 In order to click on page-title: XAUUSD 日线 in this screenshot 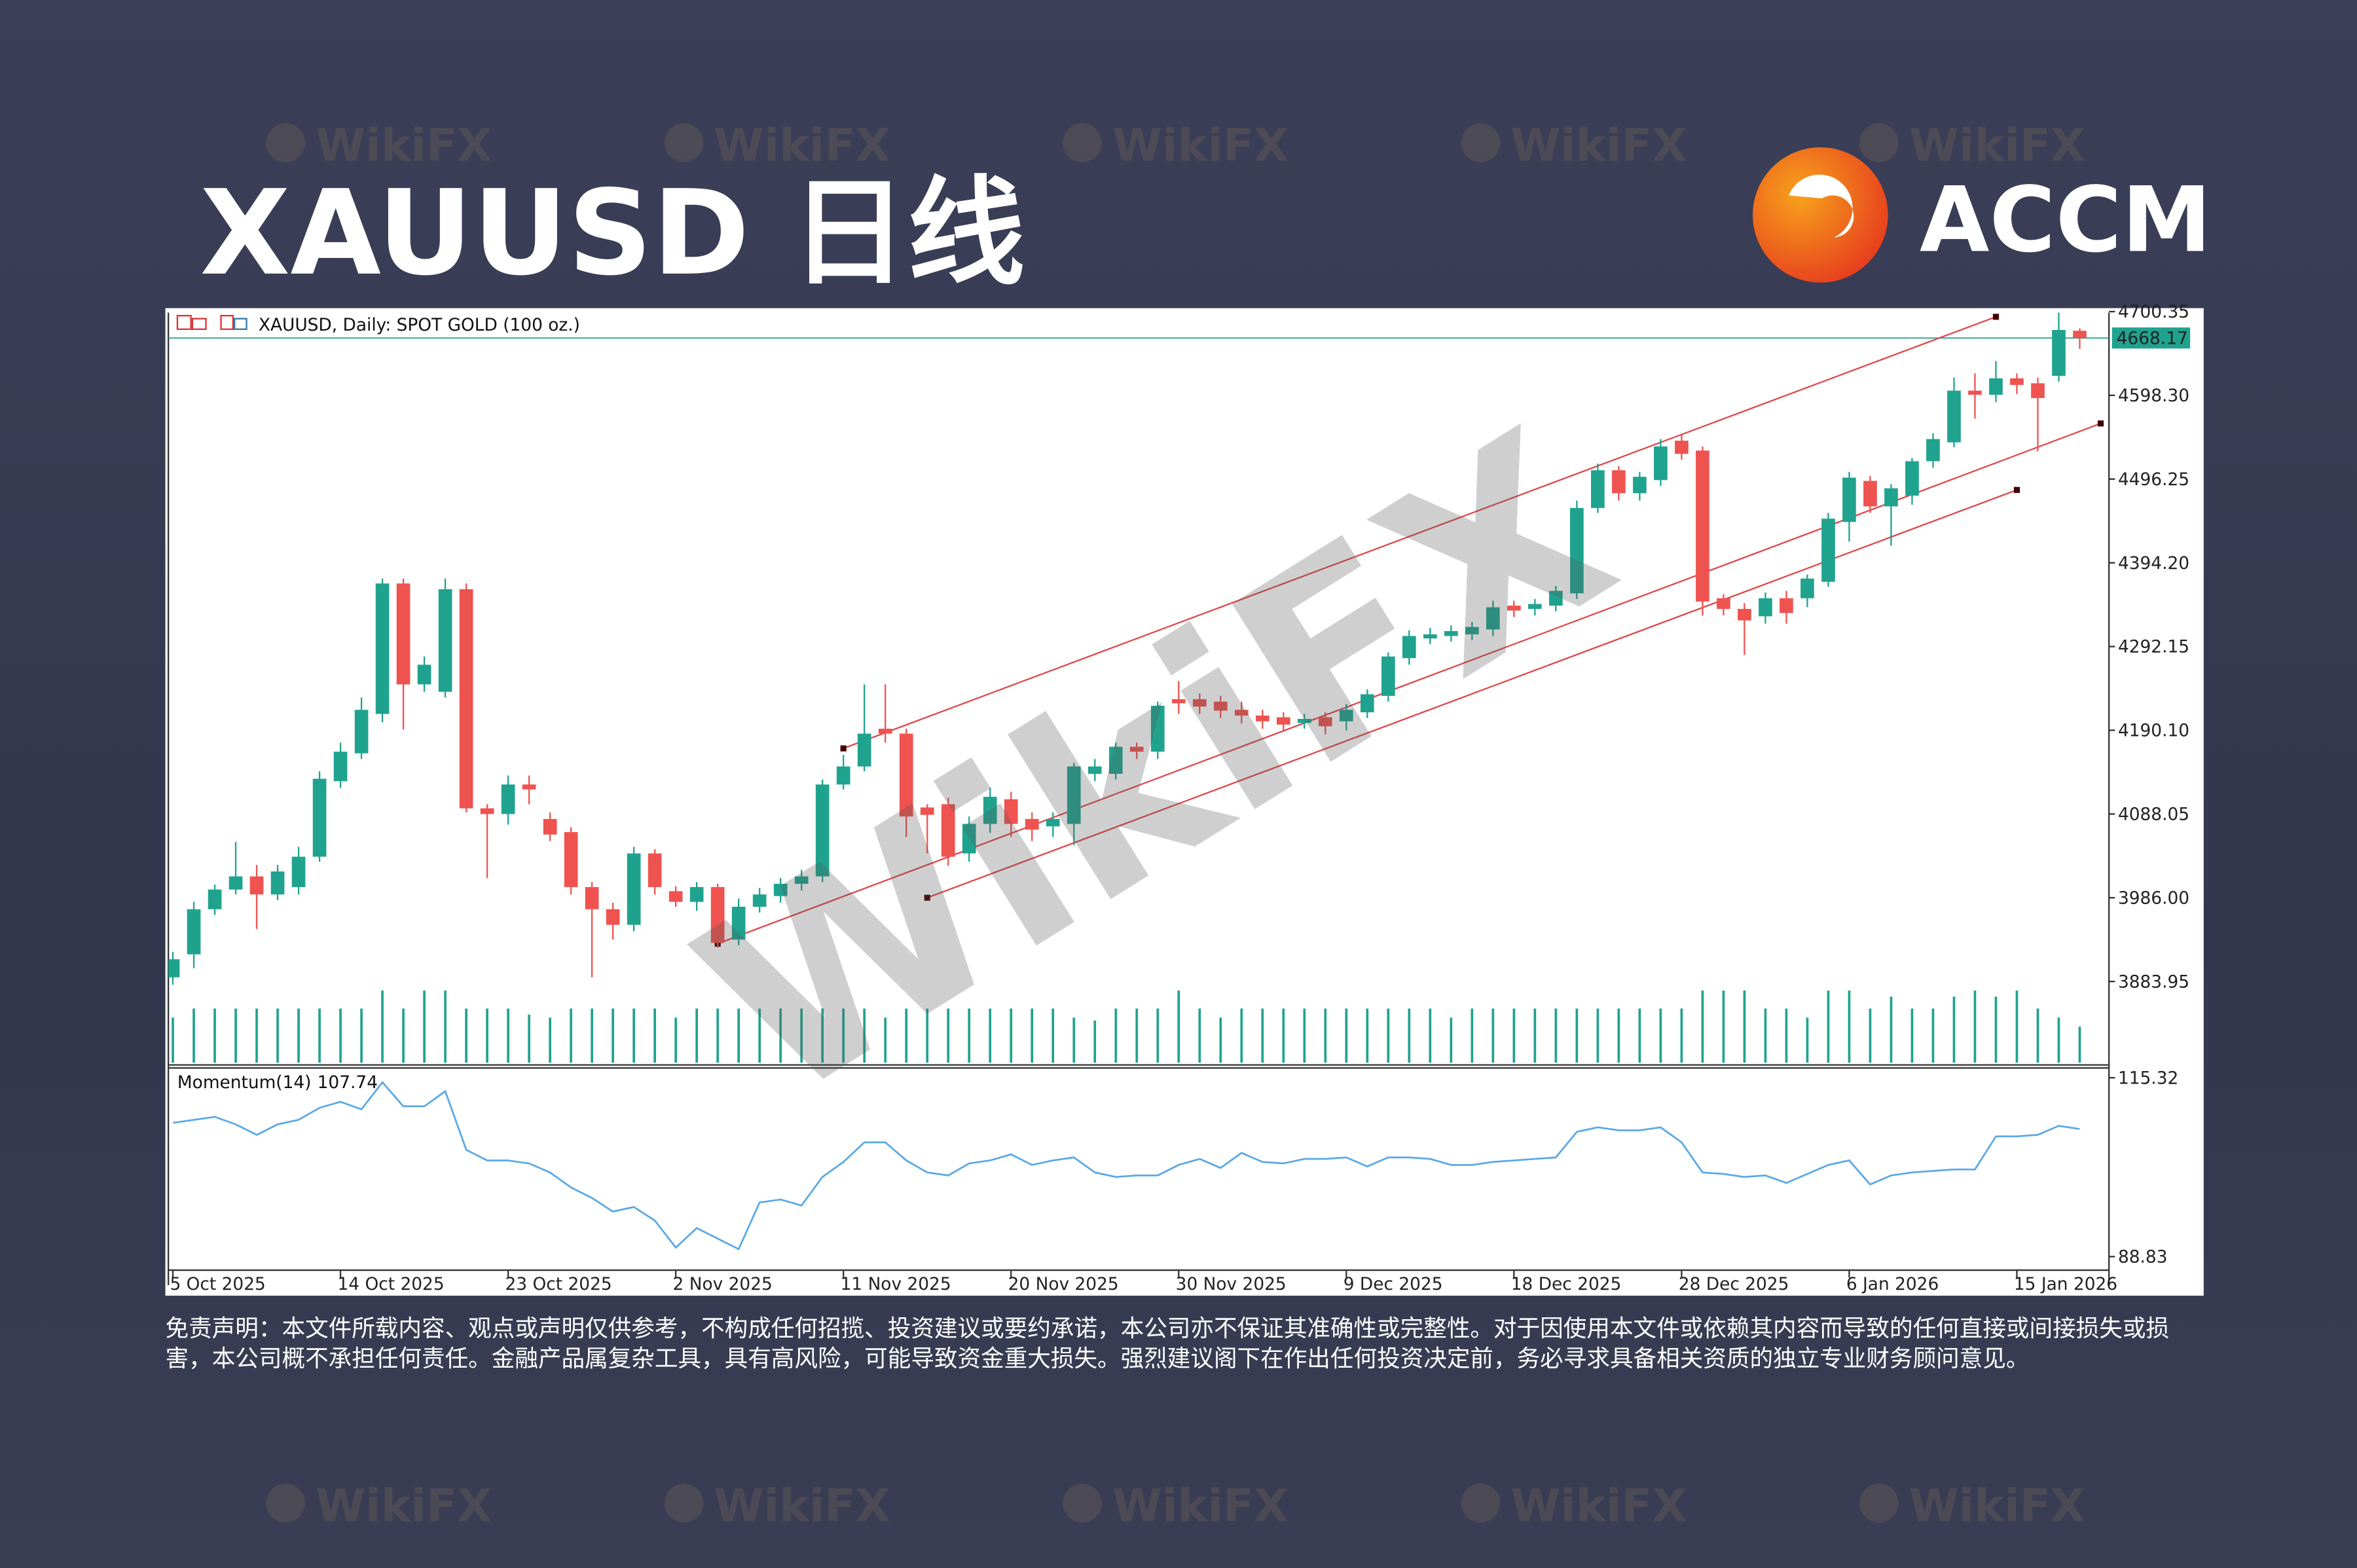, I will do `click(612, 234)`.